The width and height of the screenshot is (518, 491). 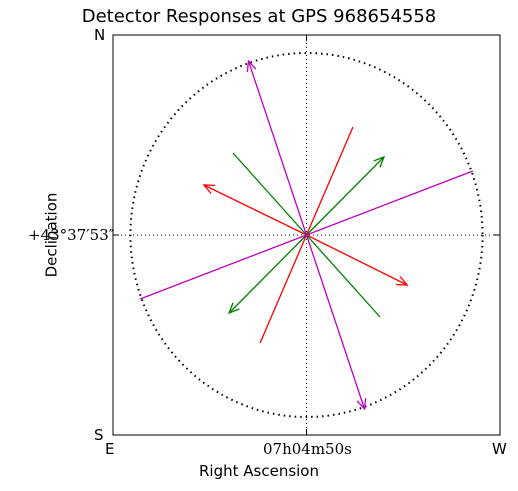 I want to click on x-axis-label: Right Ascension, so click(x=259, y=471).